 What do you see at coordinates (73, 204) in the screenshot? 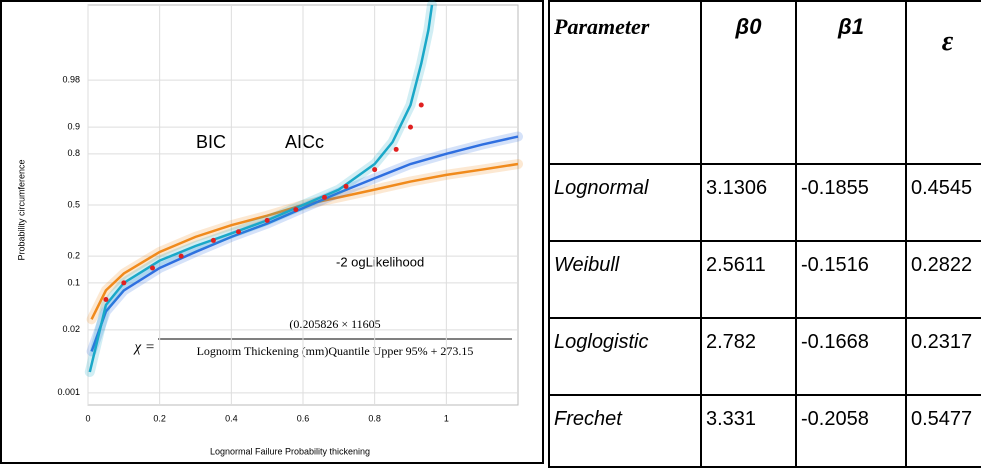
I see `y-tick-label: 0.5` at bounding box center [73, 204].